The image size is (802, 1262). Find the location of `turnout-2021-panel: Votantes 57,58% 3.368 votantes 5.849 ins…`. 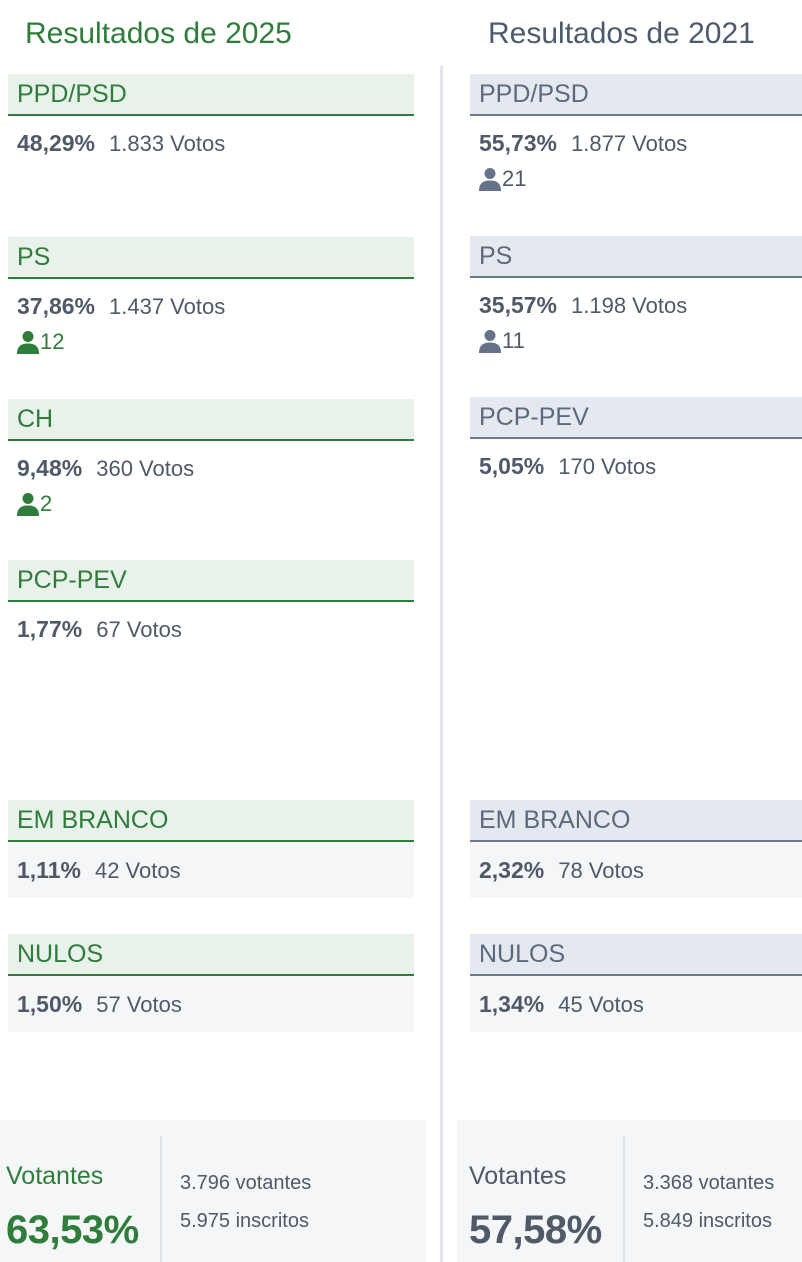

turnout-2021-panel: Votantes 57,58% 3.368 votantes 5.849 ins… is located at coordinates (629, 1191).